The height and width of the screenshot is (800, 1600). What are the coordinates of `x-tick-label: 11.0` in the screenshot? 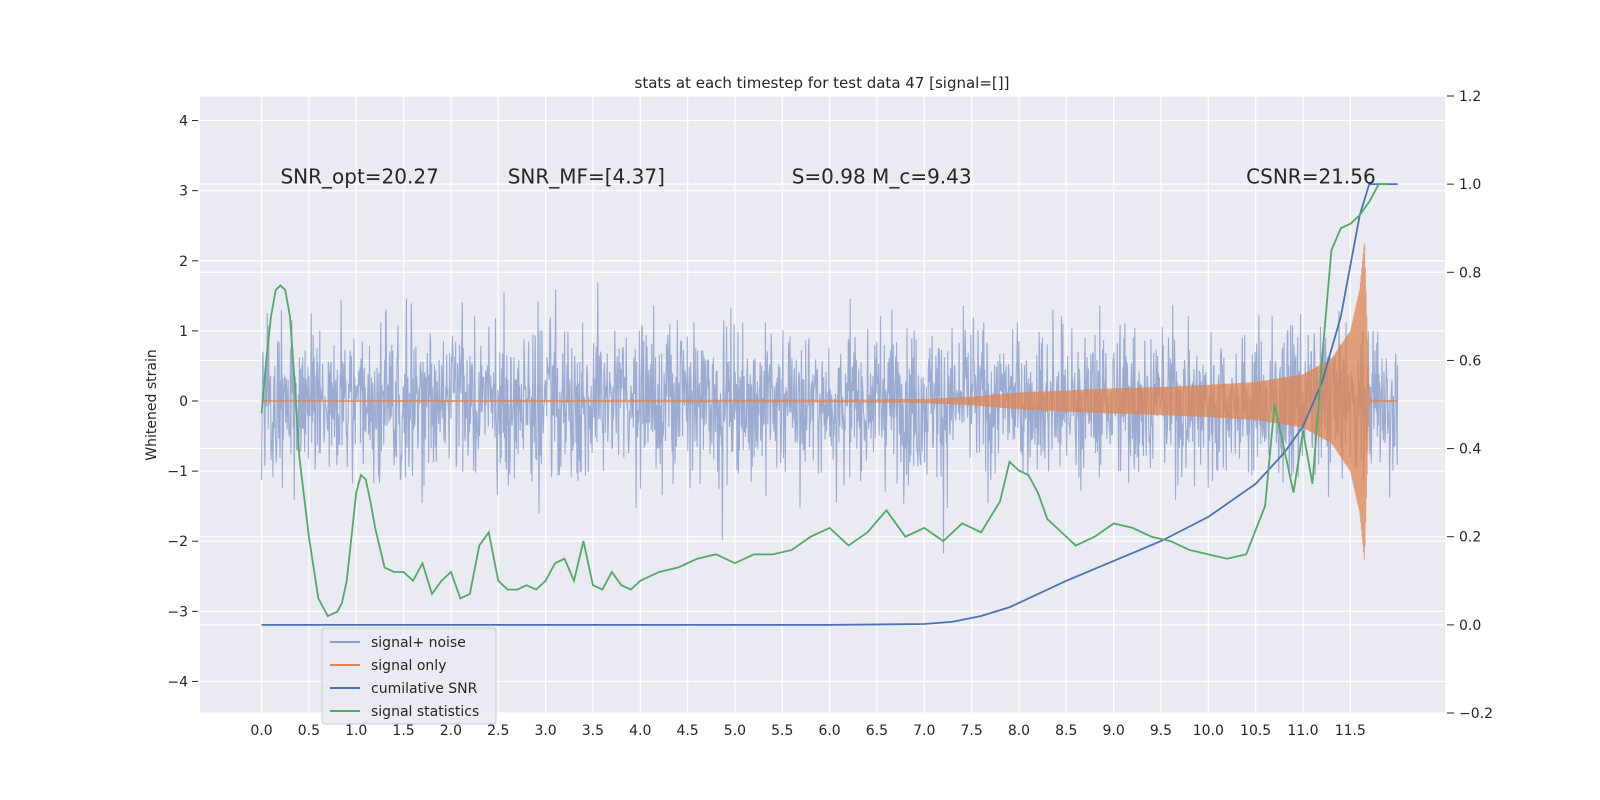 It's located at (1302, 731).